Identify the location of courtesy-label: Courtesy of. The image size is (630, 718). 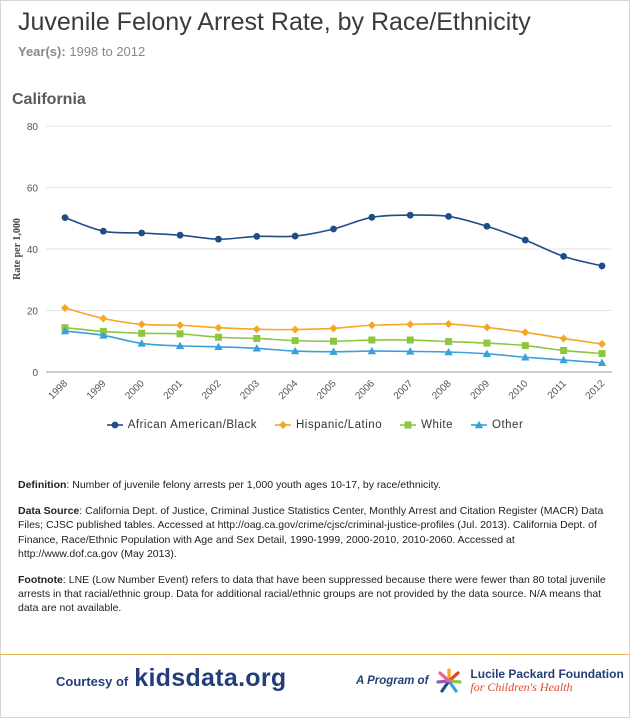
(92, 681).